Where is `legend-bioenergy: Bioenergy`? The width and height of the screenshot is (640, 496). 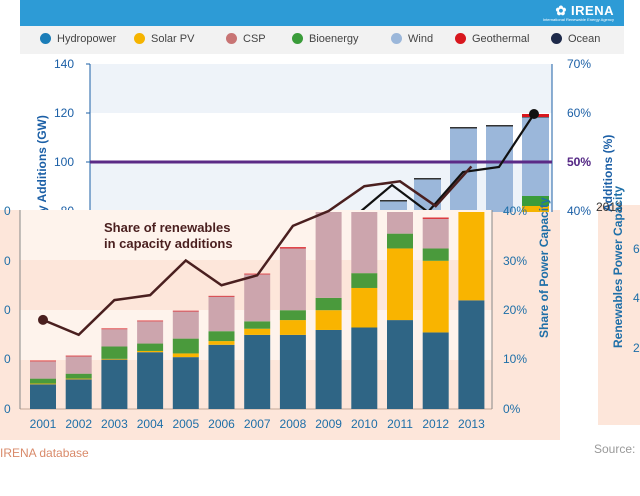
legend-bioenergy: Bioenergy is located at coordinates (325, 39).